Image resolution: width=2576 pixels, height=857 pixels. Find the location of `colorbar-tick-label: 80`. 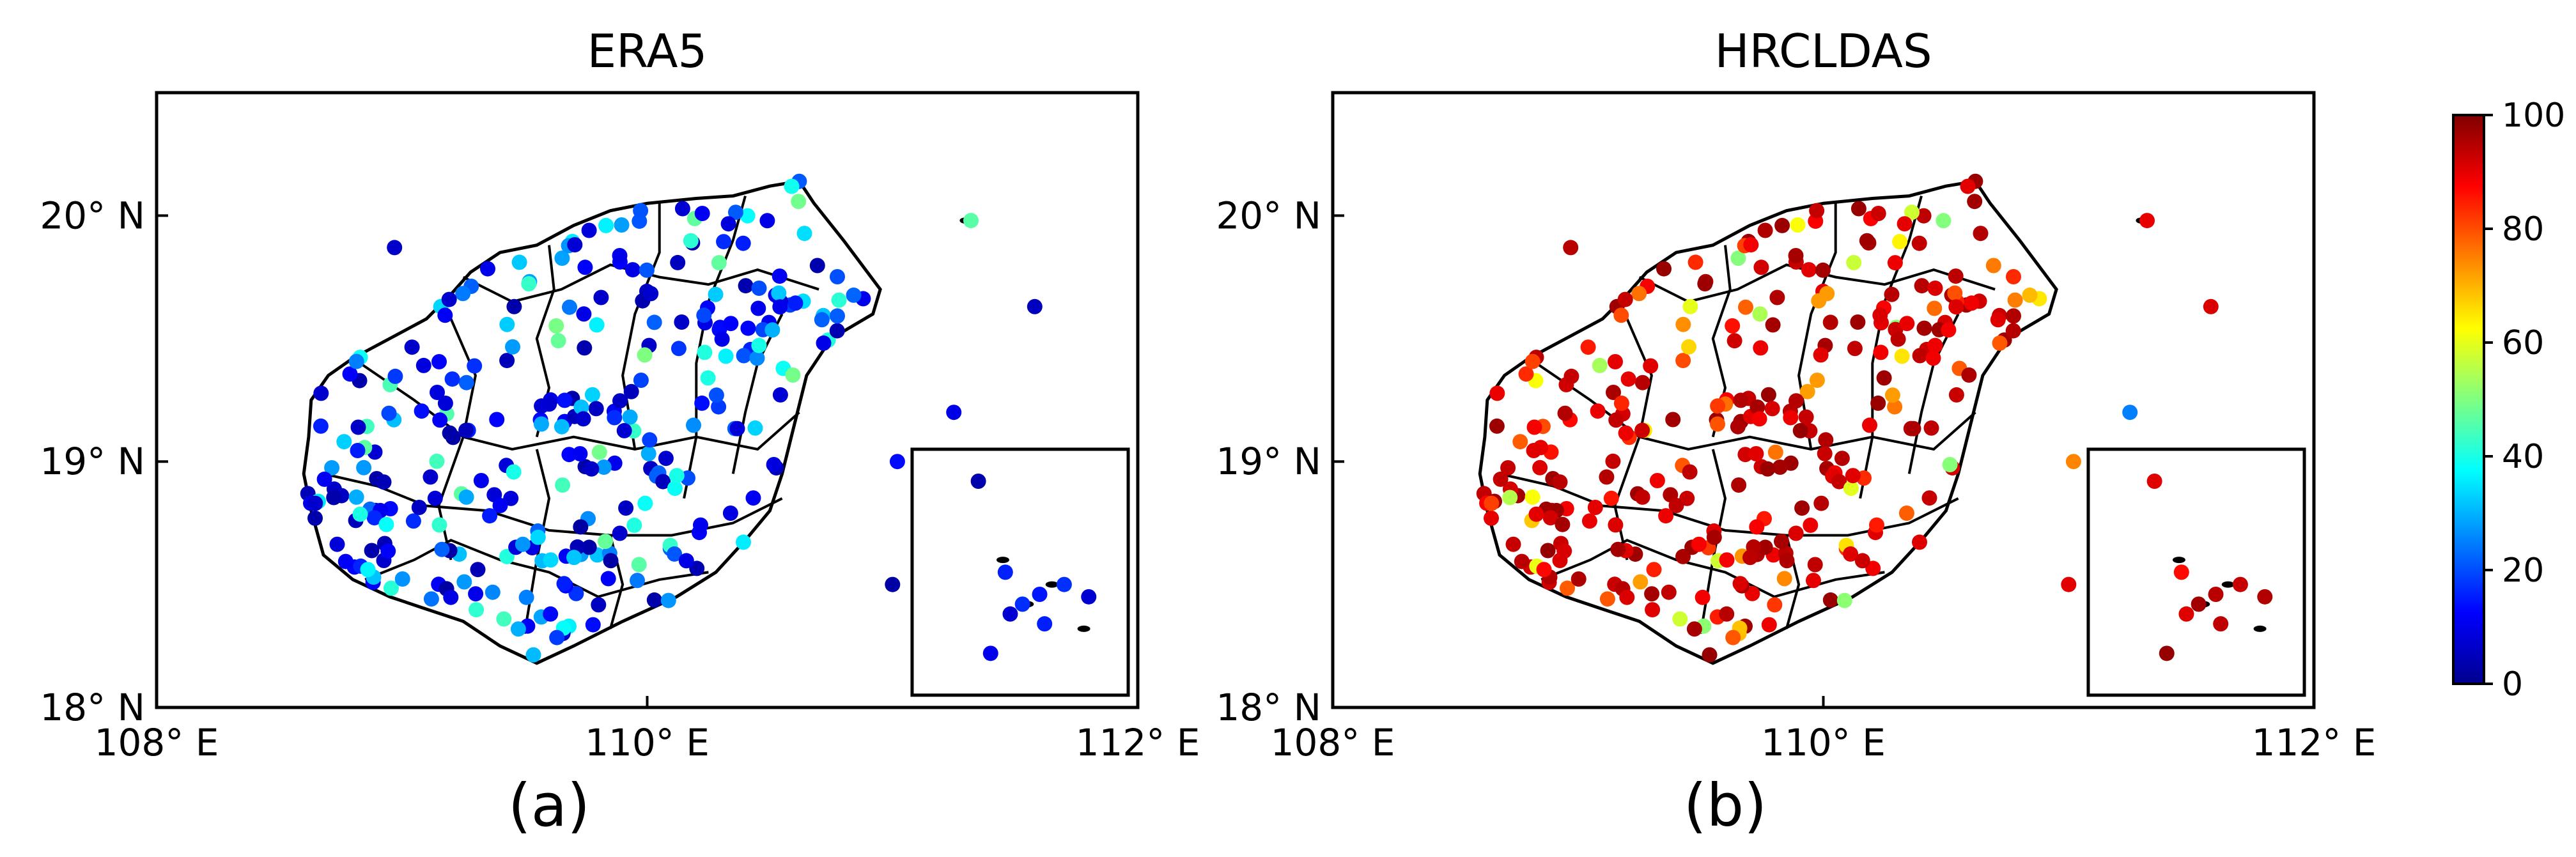

colorbar-tick-label: 80 is located at coordinates (2523, 229).